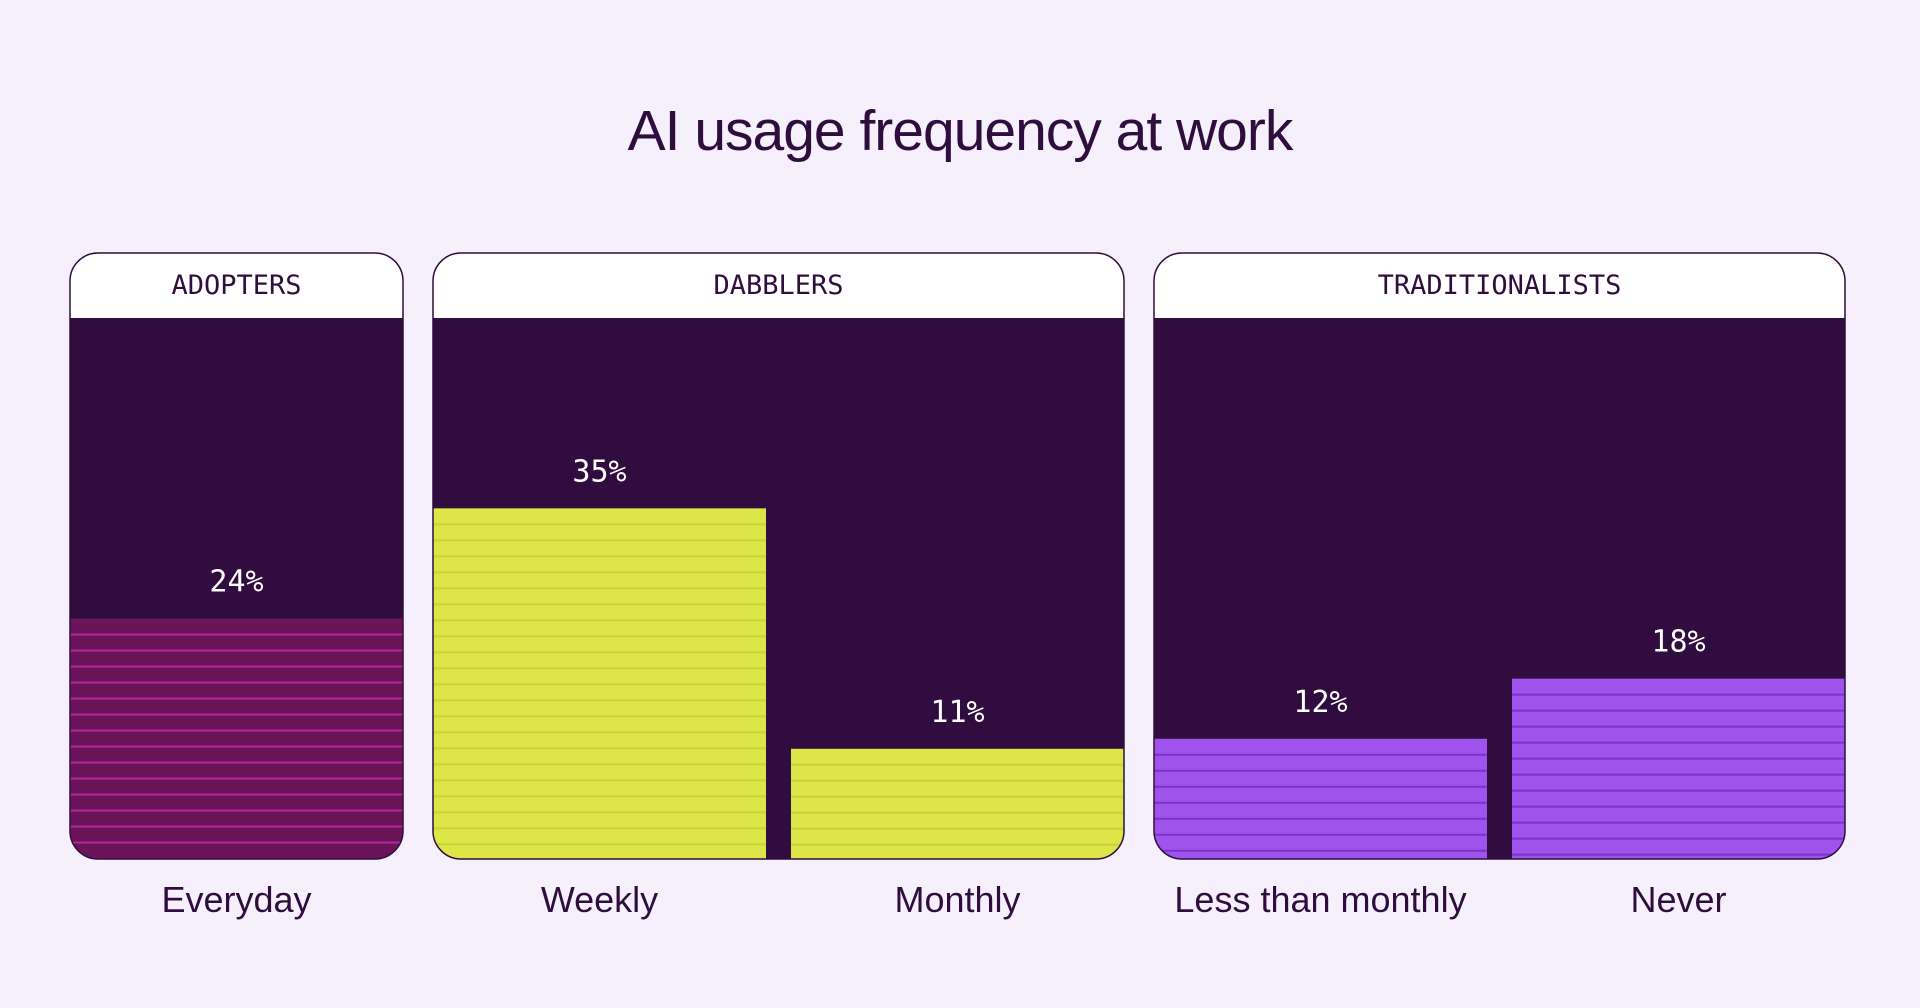 This screenshot has height=1008, width=1920. Describe the element at coordinates (957, 899) in the screenshot. I see `category-label: Monthly` at that location.